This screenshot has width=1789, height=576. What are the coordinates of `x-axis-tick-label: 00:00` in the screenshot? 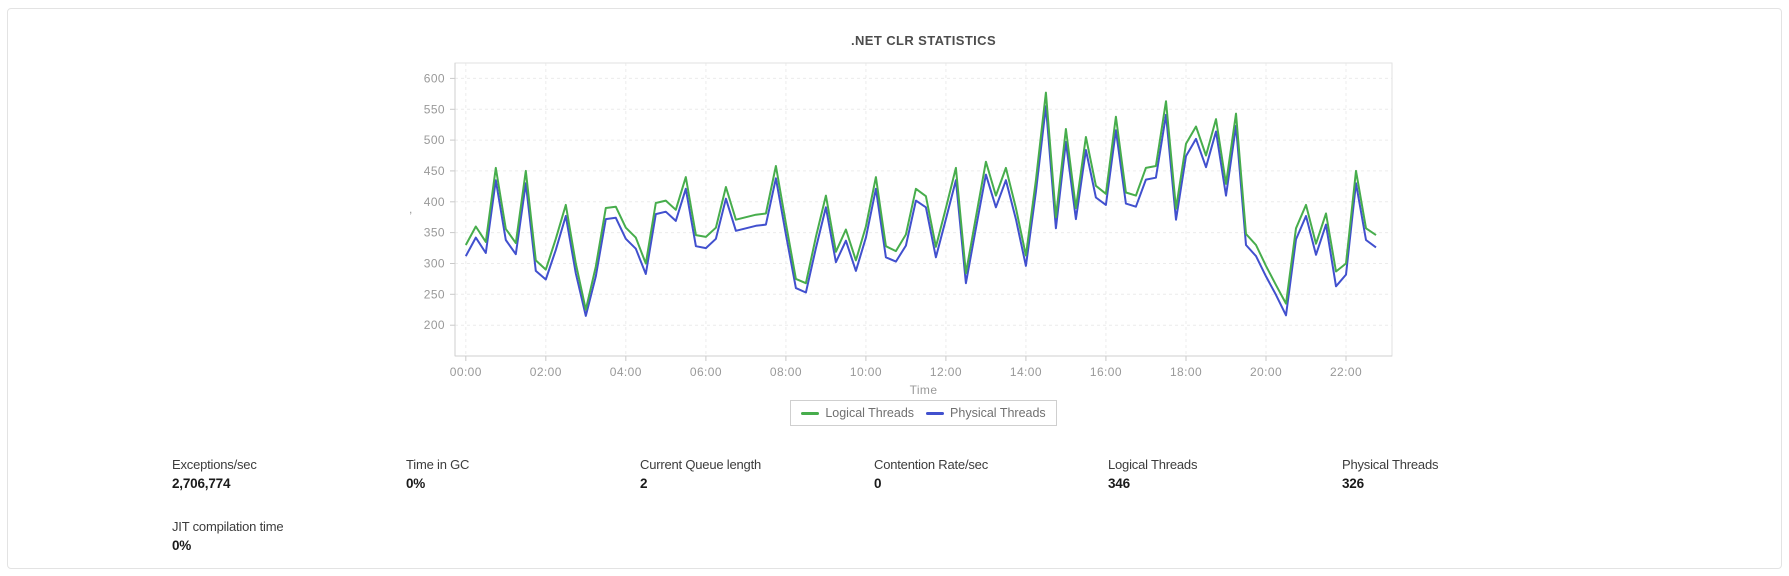 It's located at (466, 372).